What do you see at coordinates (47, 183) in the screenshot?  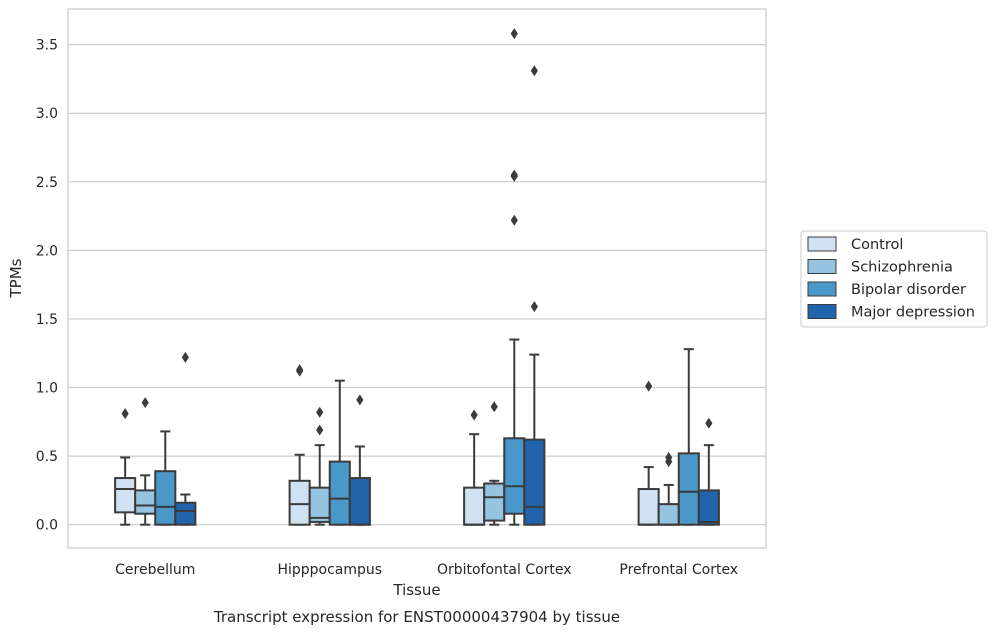 I see `y-tick-label: 2.5` at bounding box center [47, 183].